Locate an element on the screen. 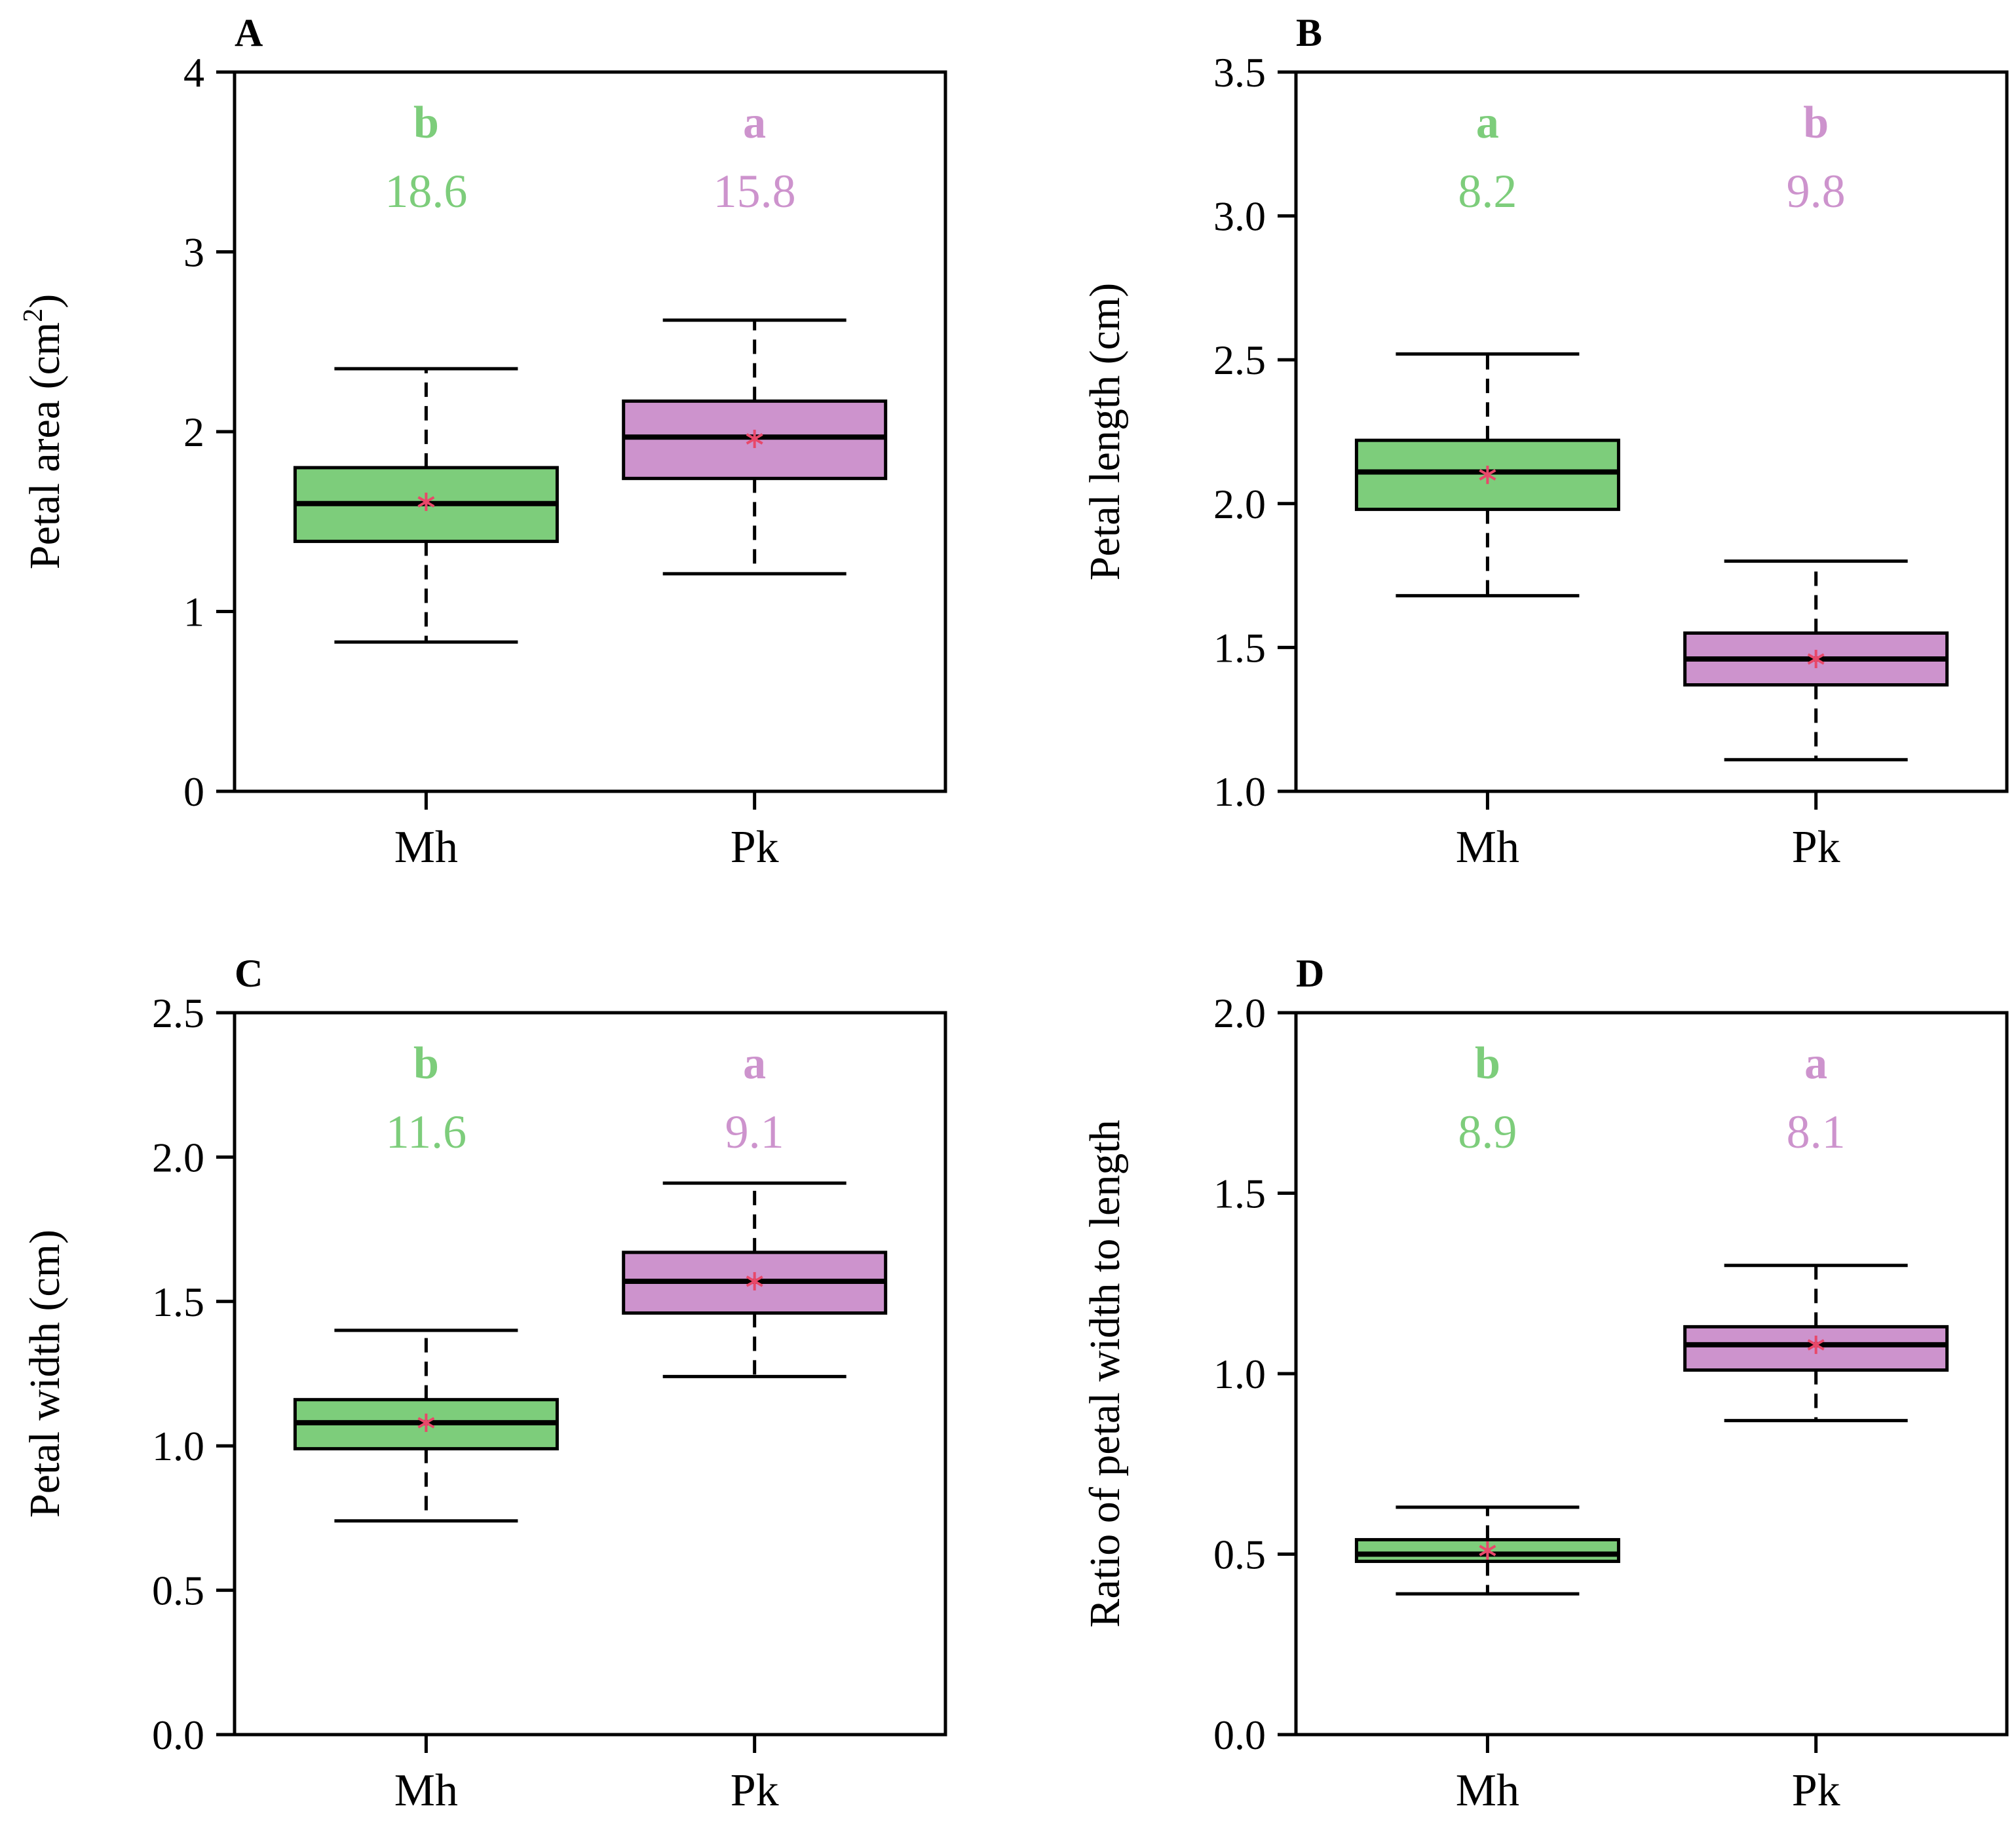 This screenshot has height=1825, width=2016. panel-d-pk-x-tick-label: Pk is located at coordinates (1816, 1790).